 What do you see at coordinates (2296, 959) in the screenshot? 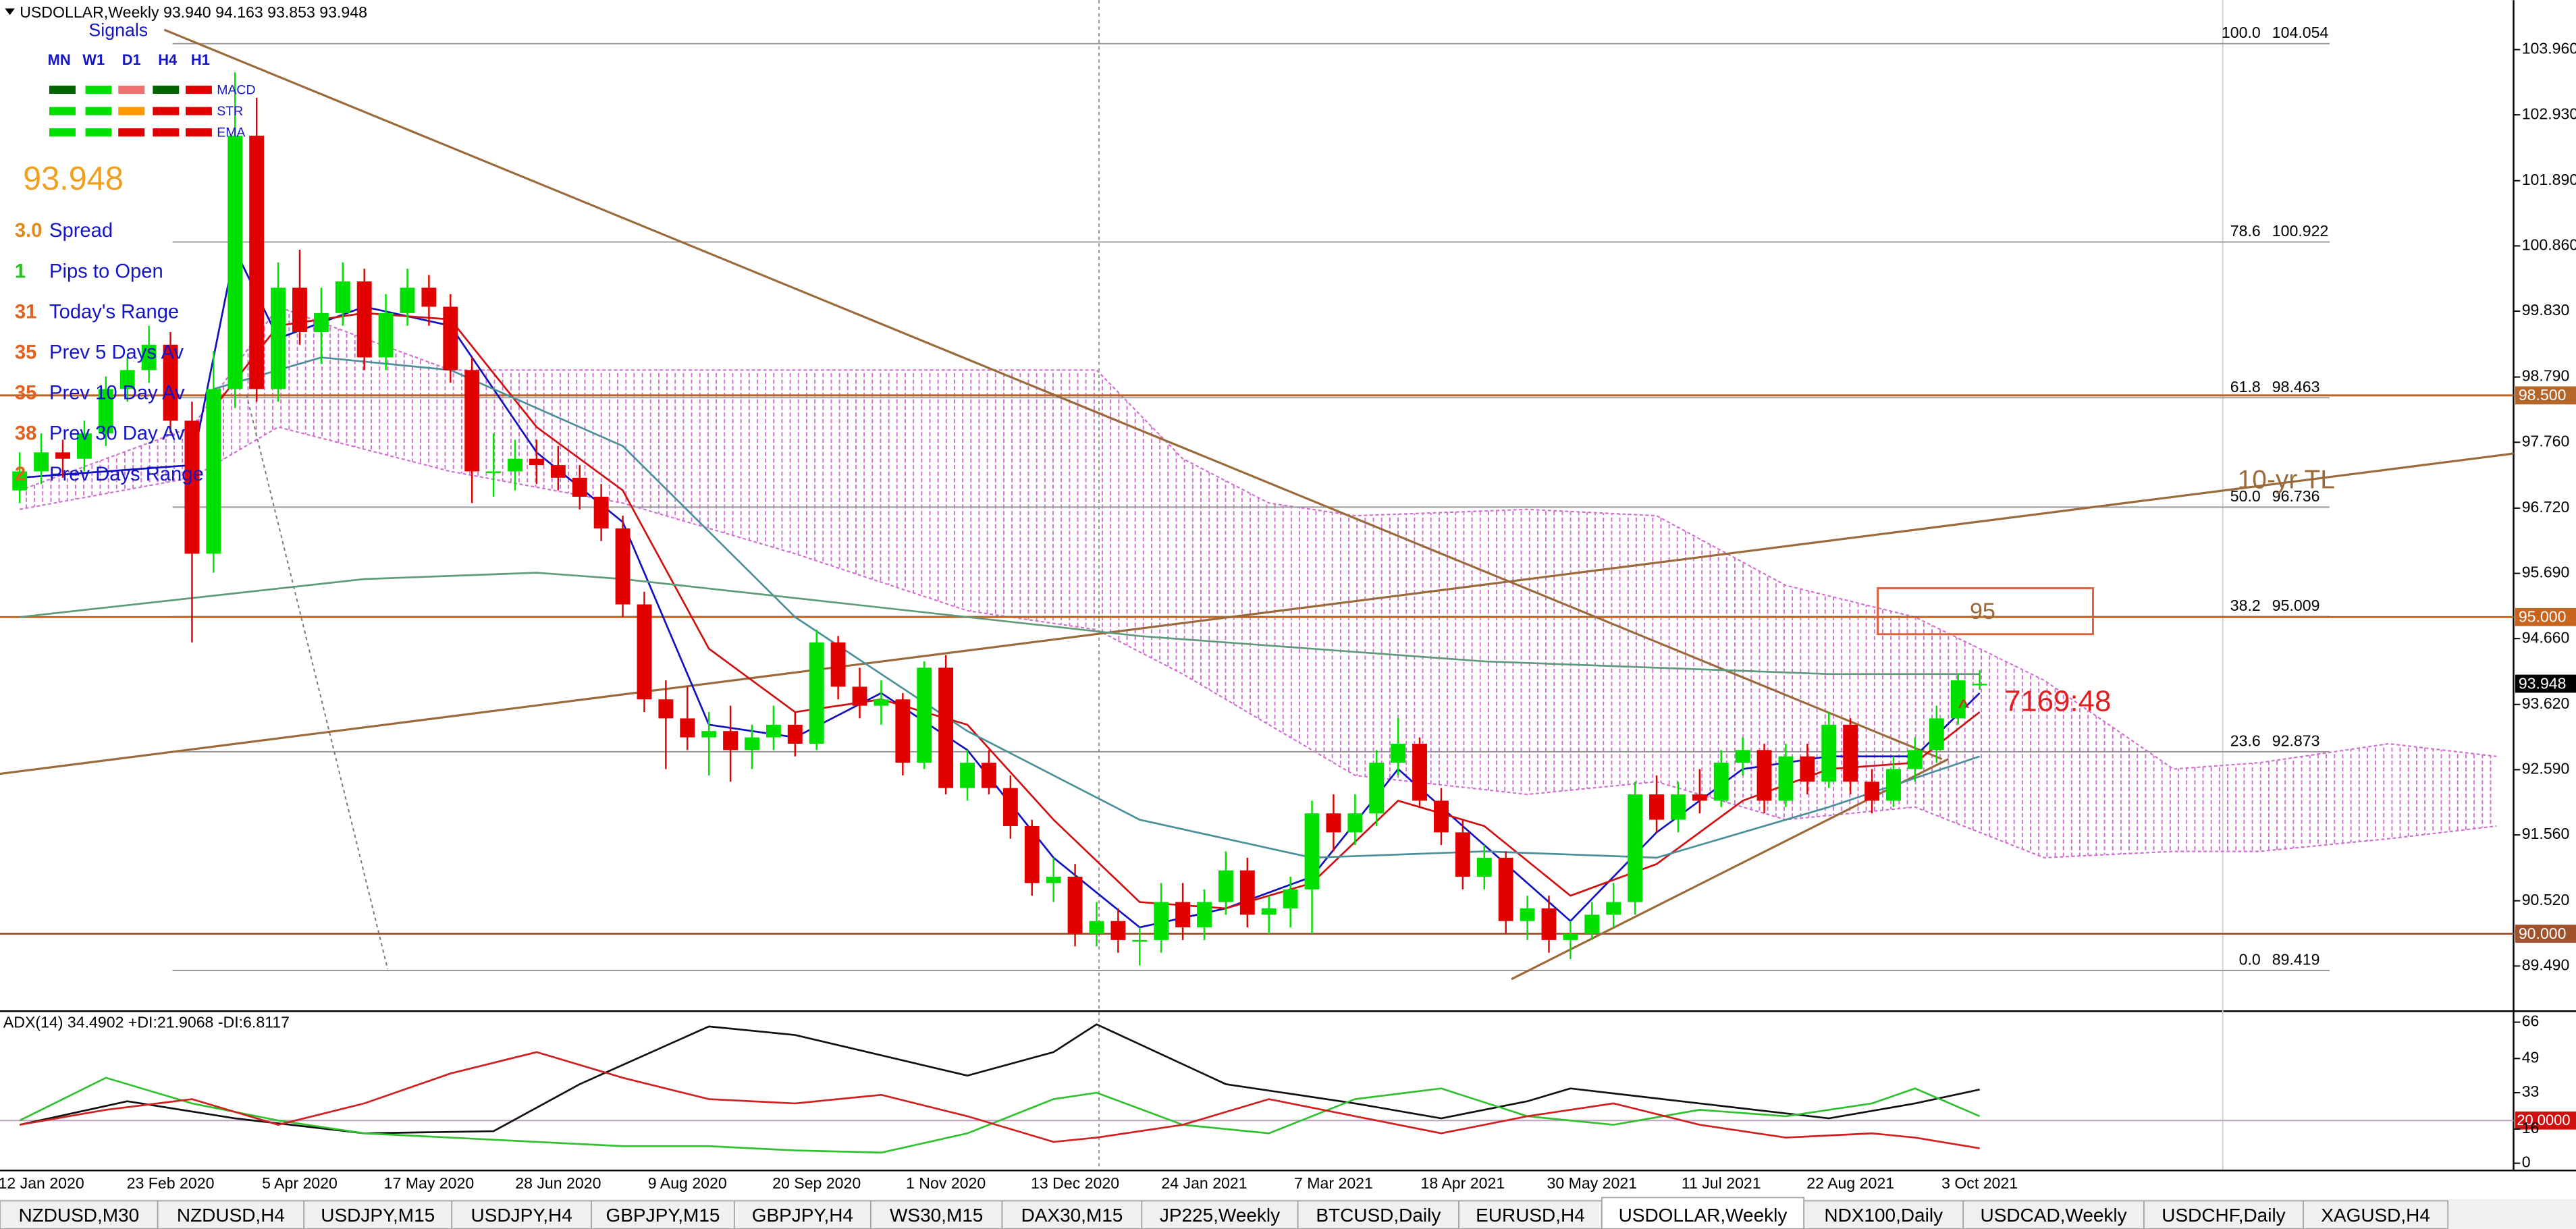
I see `fib-price: 89.419` at bounding box center [2296, 959].